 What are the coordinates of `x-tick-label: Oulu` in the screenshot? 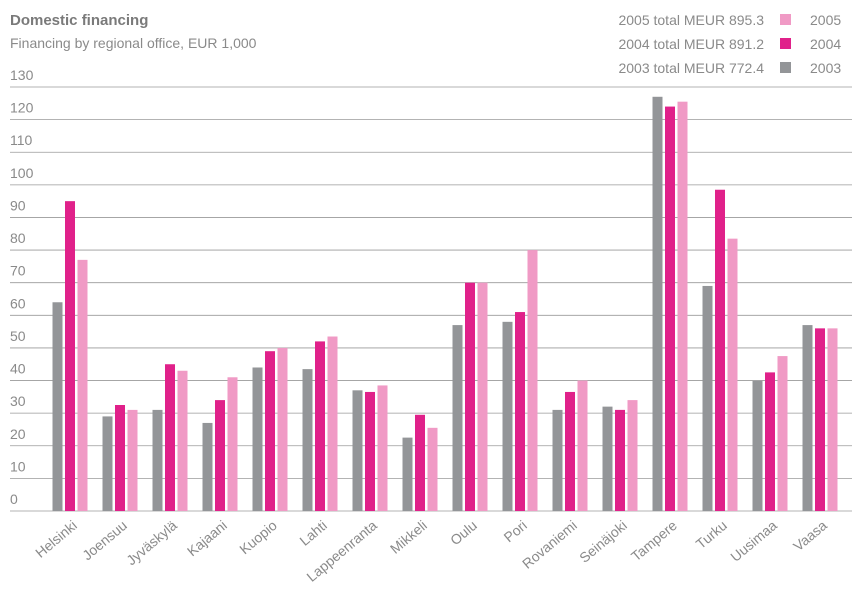 It's located at (463, 532).